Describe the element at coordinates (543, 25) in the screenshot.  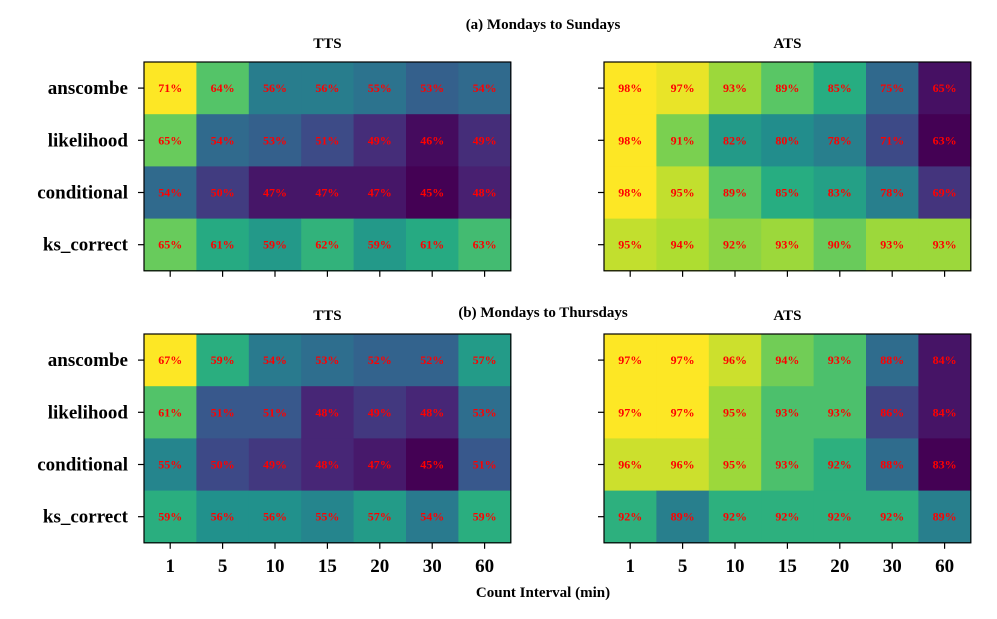
I see `section-a-title: (a) Mondays to Sundays` at that location.